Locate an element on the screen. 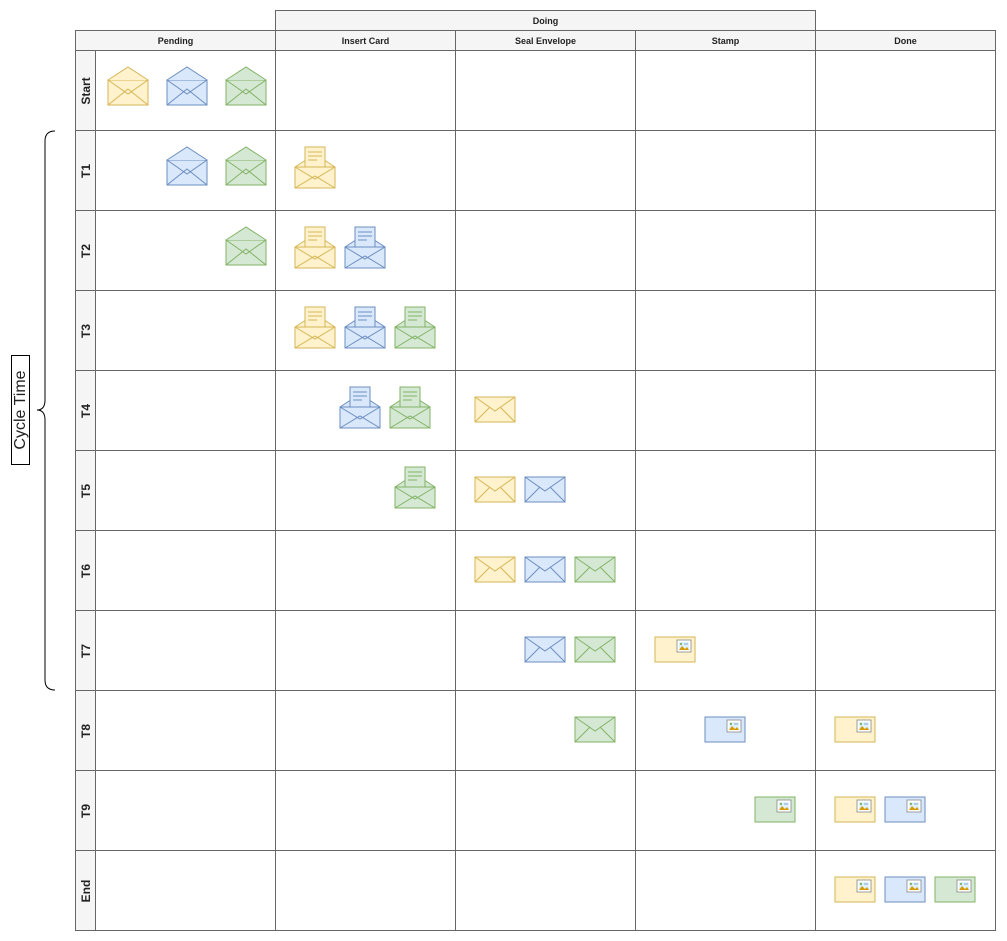  board-cell is located at coordinates (905, 890).